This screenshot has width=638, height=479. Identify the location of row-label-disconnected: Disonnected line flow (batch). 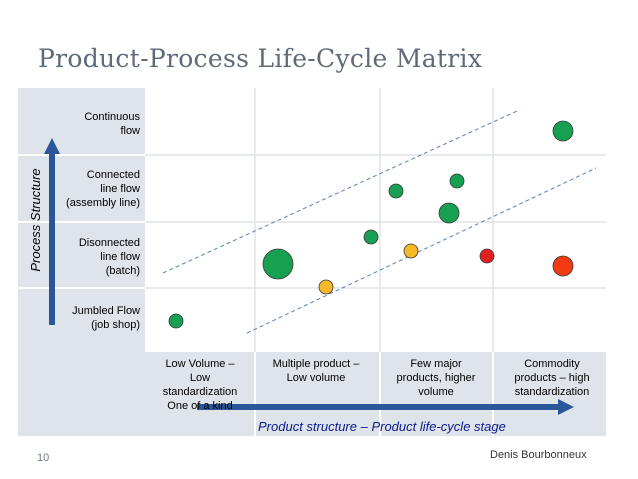
(85, 257).